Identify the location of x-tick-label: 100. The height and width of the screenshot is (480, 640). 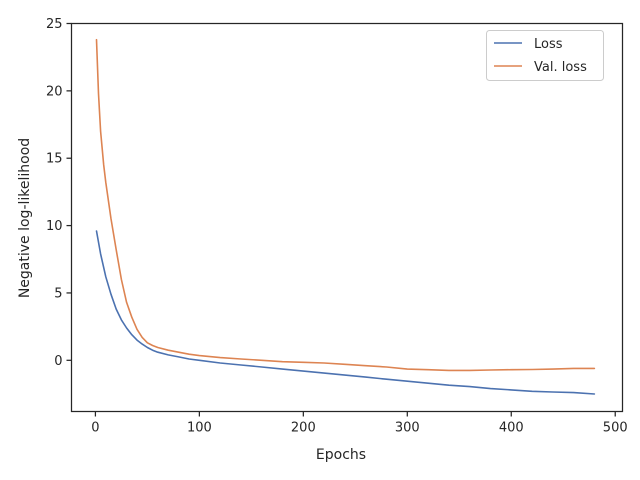
(199, 428).